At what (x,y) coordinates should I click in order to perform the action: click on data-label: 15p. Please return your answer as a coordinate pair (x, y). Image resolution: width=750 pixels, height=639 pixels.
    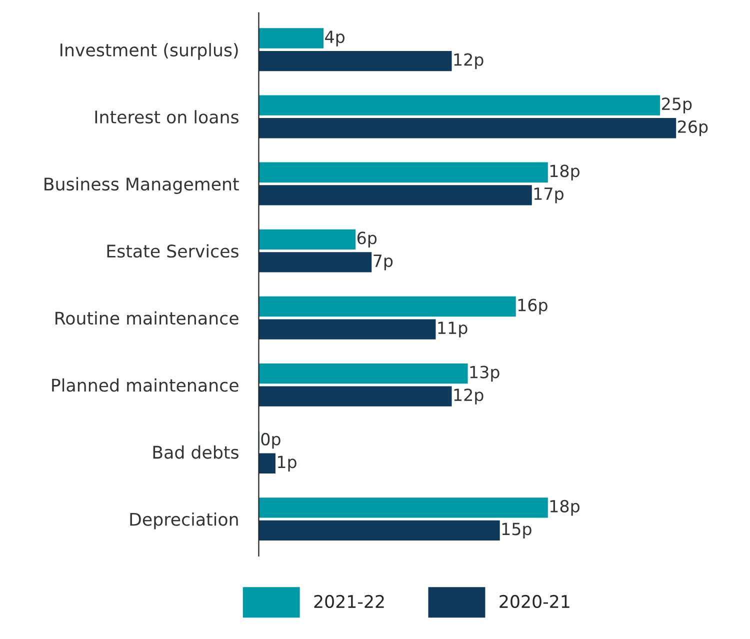
    Looking at the image, I should click on (517, 530).